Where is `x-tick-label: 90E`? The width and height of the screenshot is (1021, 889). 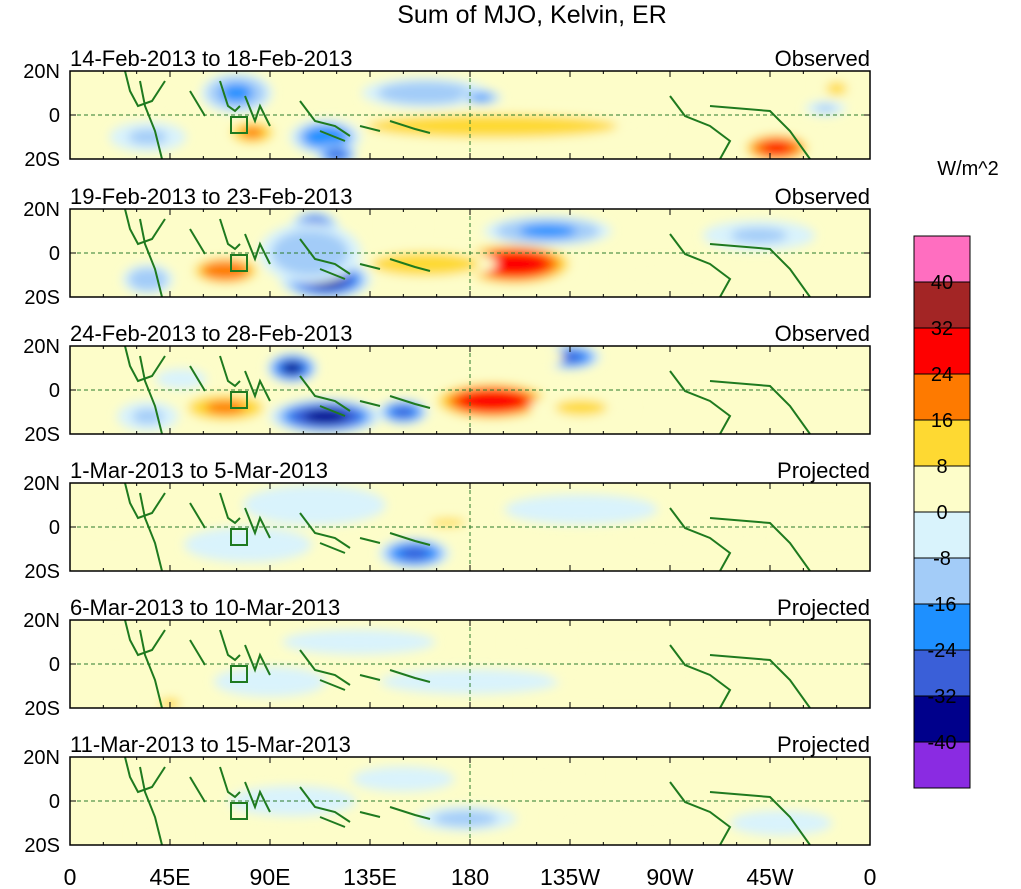
x-tick-label: 90E is located at coordinates (270, 876).